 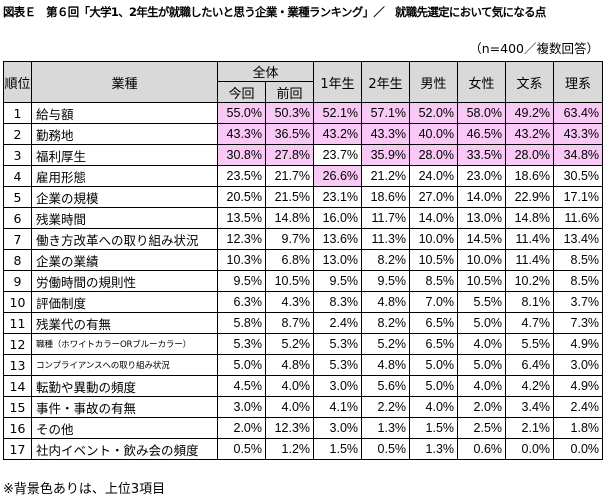 What do you see at coordinates (124, 82) in the screenshot?
I see `header-item: 業種` at bounding box center [124, 82].